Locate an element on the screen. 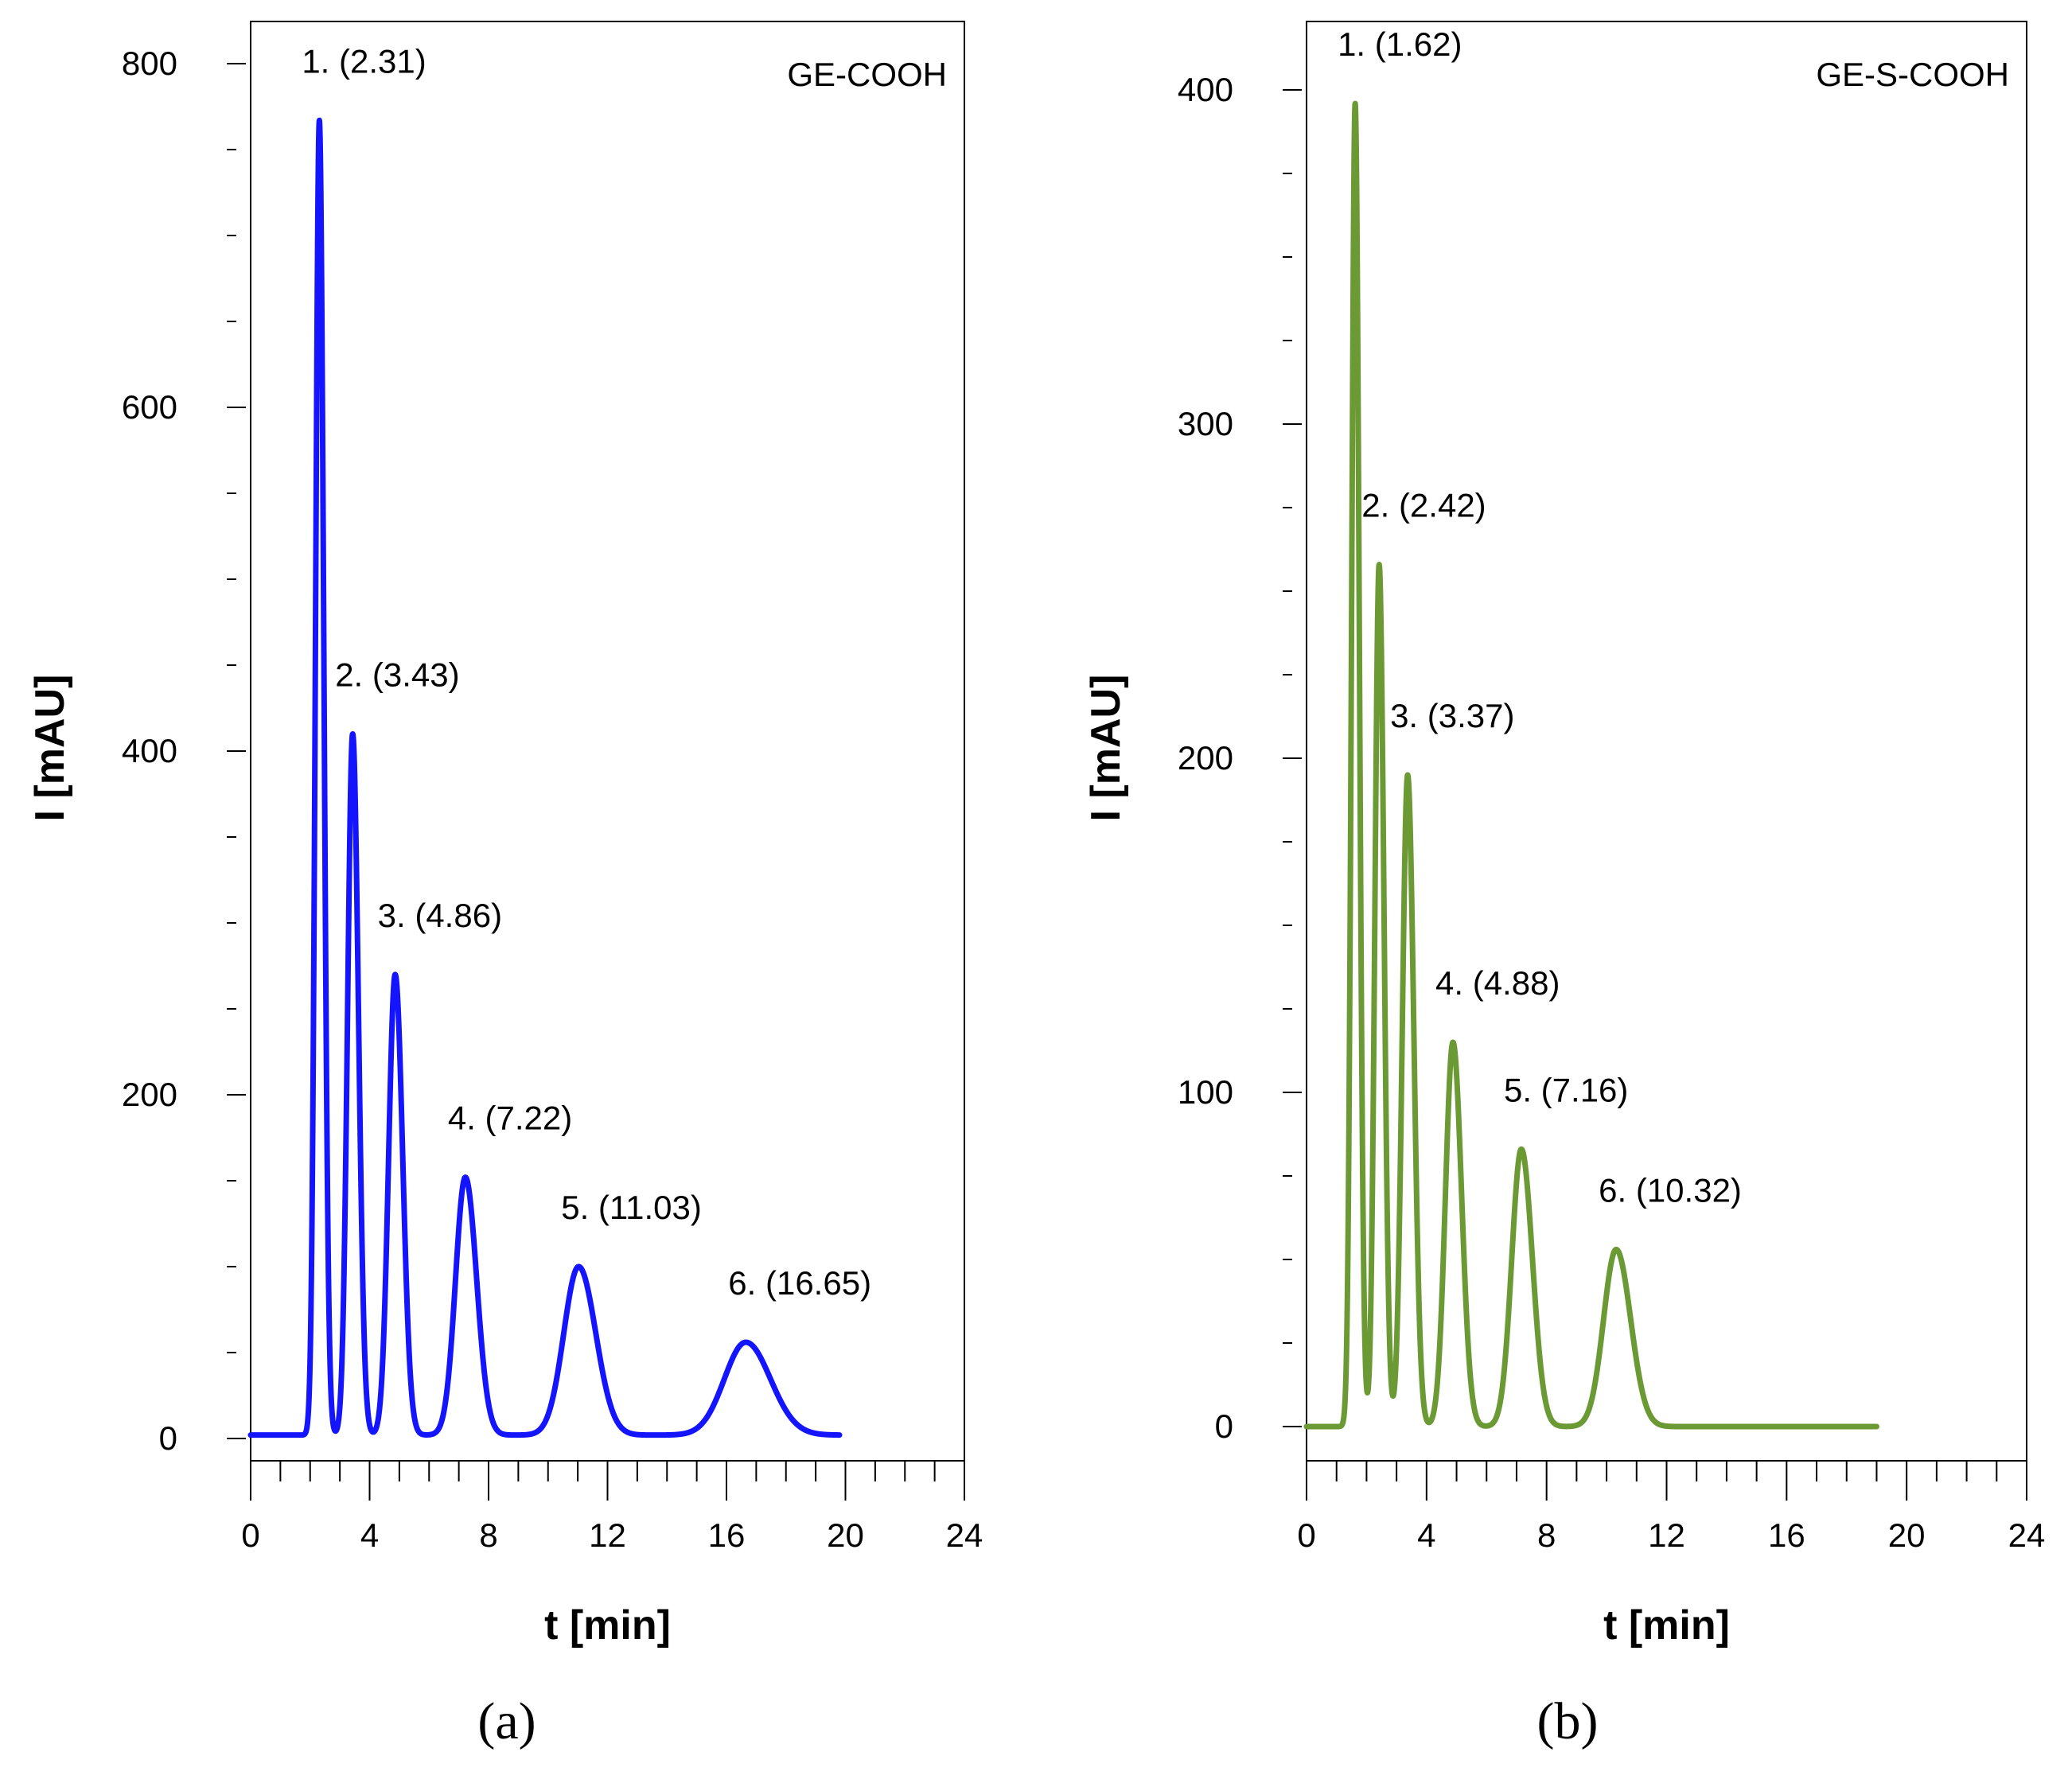  peak-label: 2. (3.43) is located at coordinates (397, 674).